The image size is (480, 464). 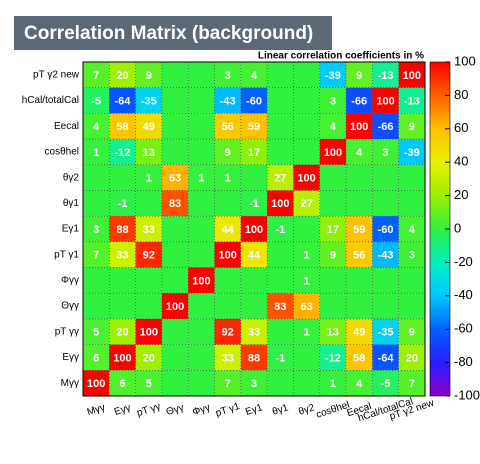 I want to click on title-box, so click(x=173, y=33).